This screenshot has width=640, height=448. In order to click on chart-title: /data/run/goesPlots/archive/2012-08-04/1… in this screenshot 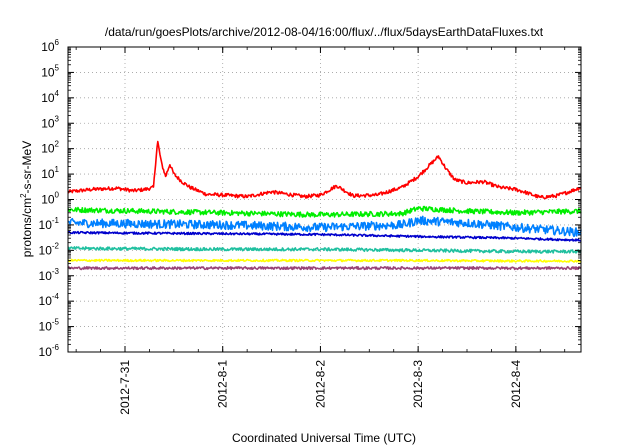, I will do `click(324, 32)`.